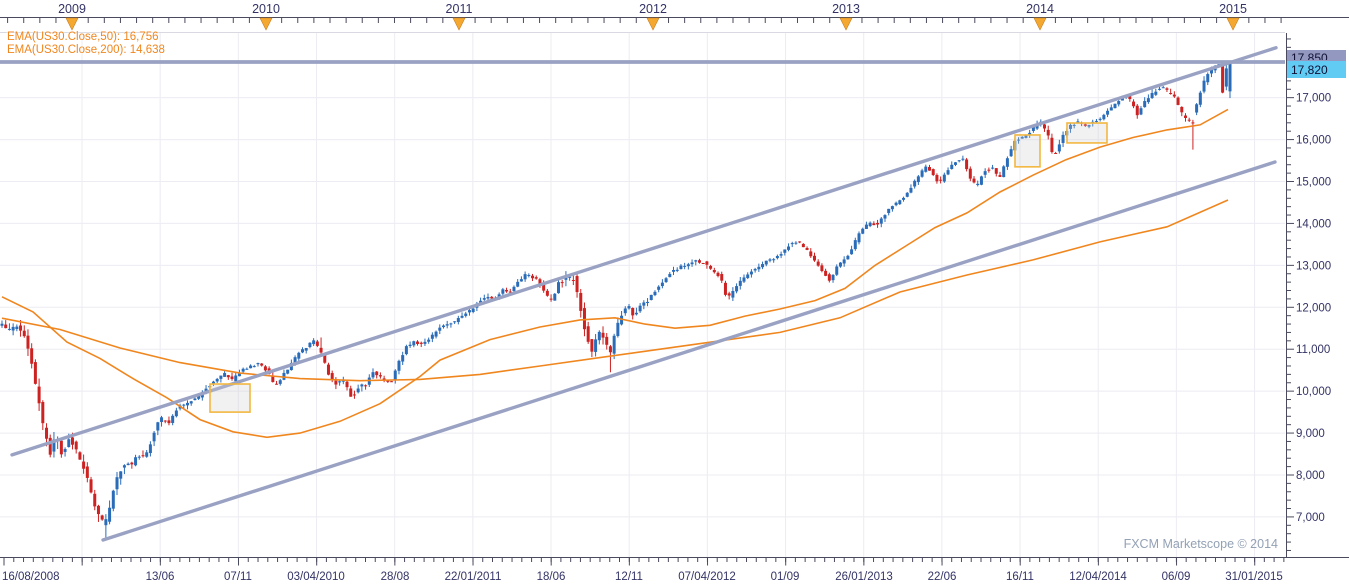 This screenshot has width=1349, height=588. I want to click on ema200-legend: EMA(US30.Close,200): 14,638, so click(86, 50).